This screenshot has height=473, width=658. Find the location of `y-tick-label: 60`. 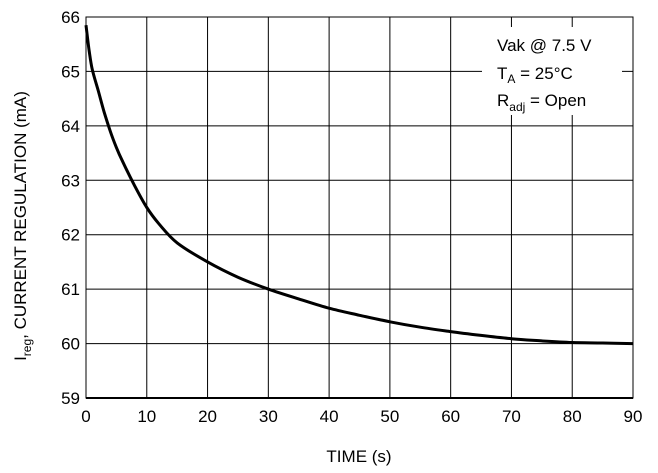

y-tick-label: 60 is located at coordinates (70, 344).